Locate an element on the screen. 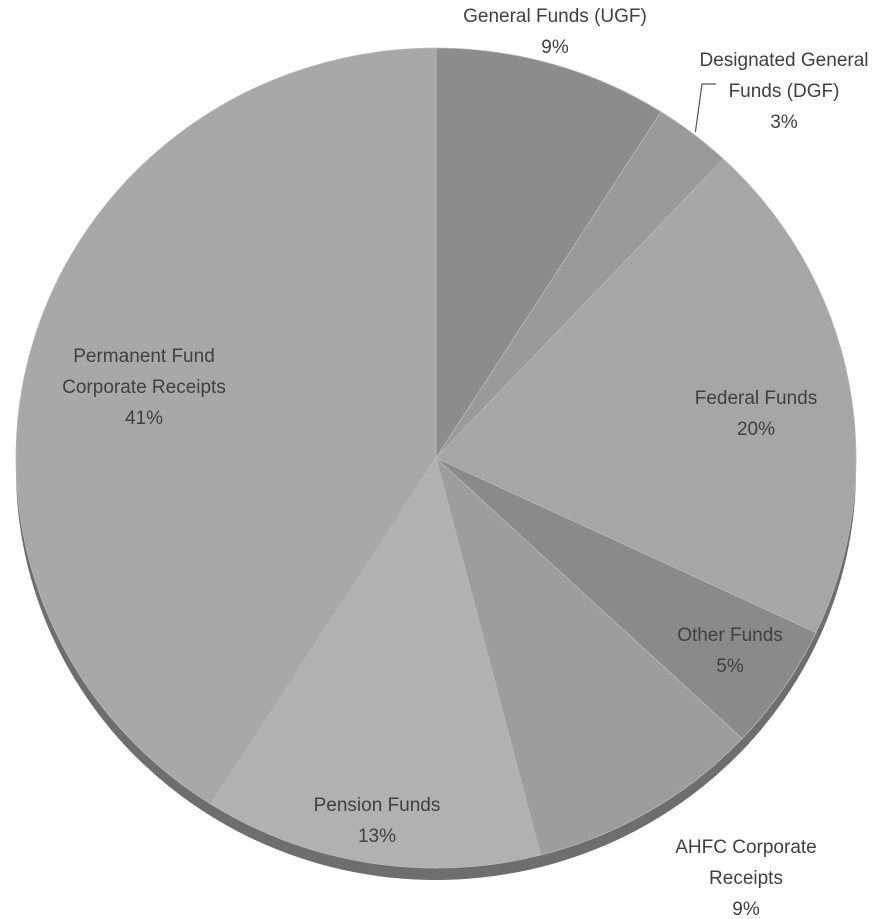  slice-label-line: 13% is located at coordinates (377, 836).